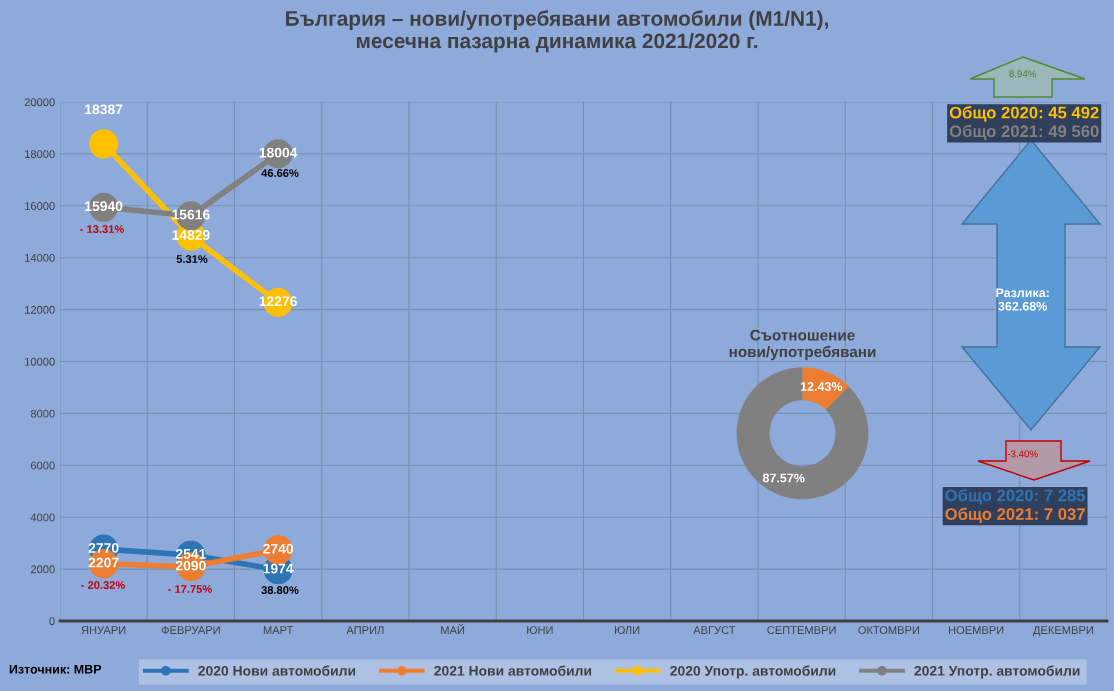  What do you see at coordinates (55, 669) in the screenshot?
I see `text: Източник: МВР` at bounding box center [55, 669].